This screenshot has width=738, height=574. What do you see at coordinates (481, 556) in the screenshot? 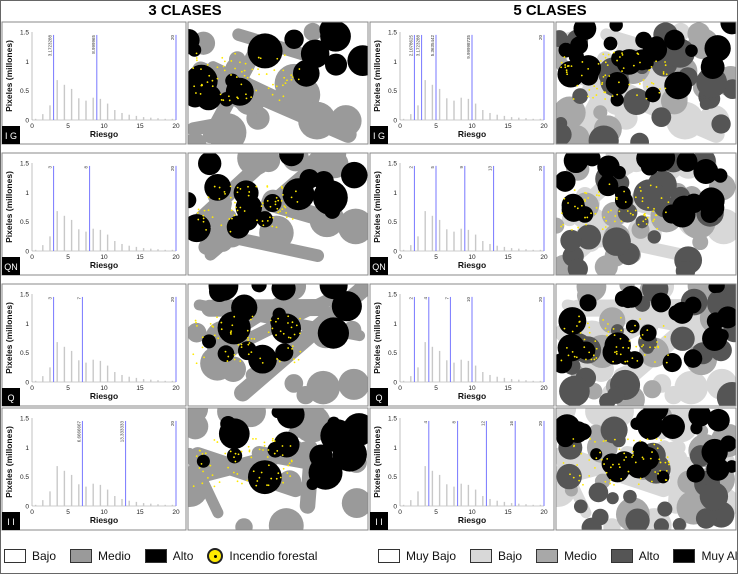
I see `swatch` at bounding box center [481, 556].